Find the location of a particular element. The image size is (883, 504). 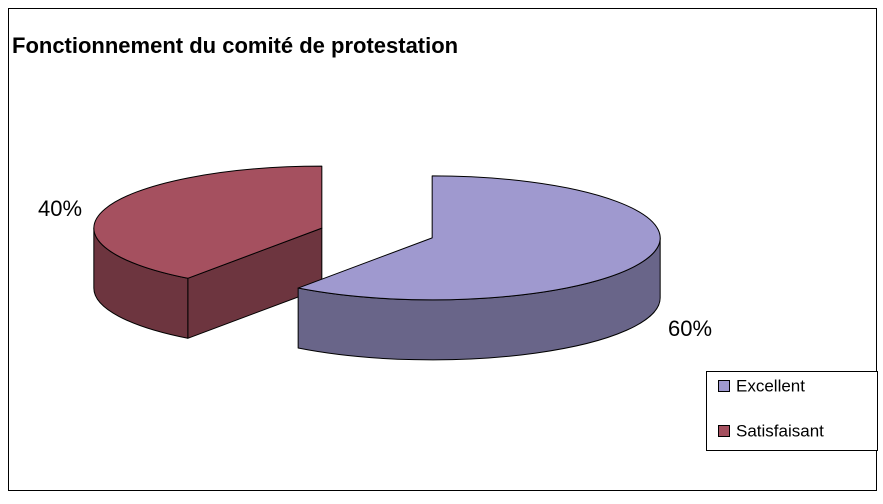

data-label: 40% is located at coordinates (60, 208).